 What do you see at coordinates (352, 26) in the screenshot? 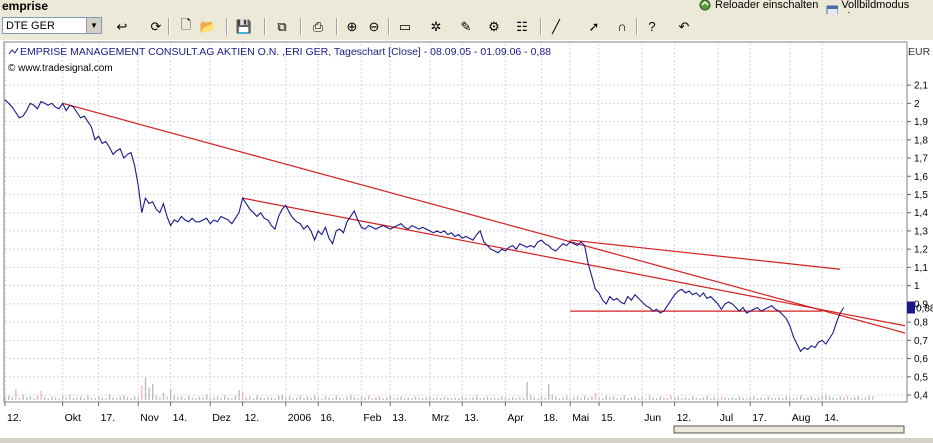
I see `zoom-in-icon: ⊕` at bounding box center [352, 26].